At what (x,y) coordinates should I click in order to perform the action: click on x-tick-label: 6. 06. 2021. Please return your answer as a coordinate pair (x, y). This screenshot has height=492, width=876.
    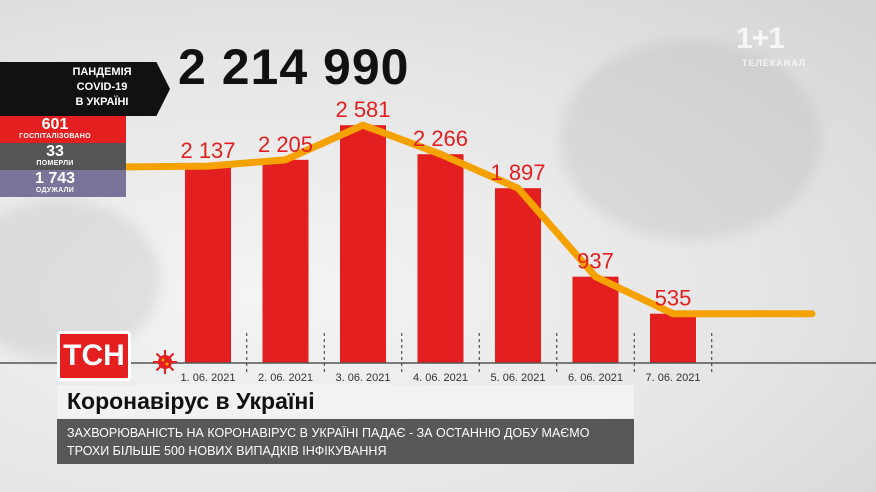
    Looking at the image, I should click on (595, 378).